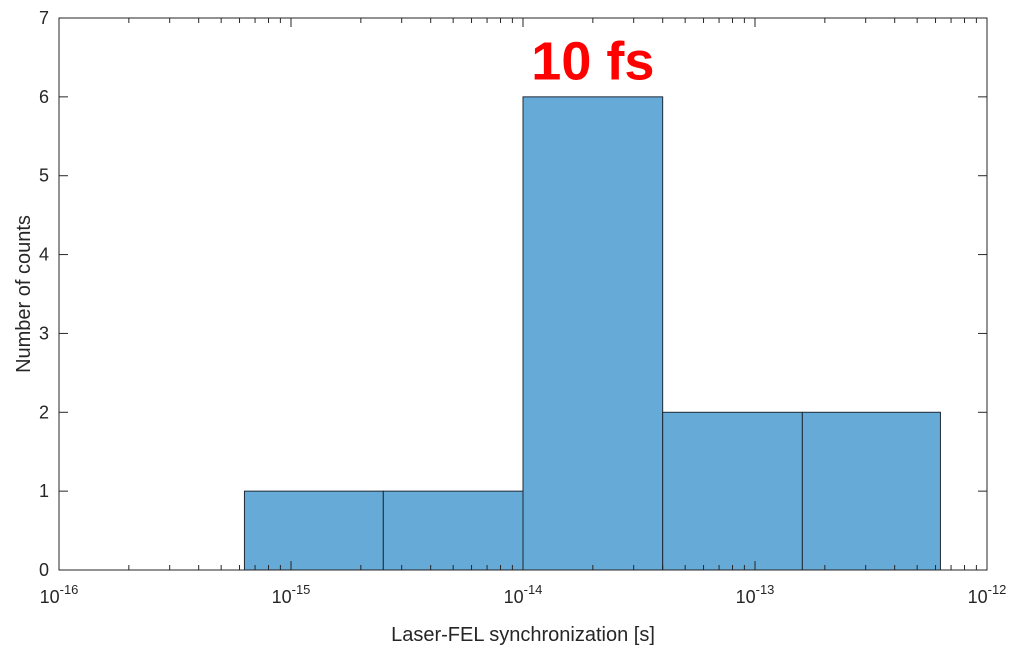  What do you see at coordinates (987, 594) in the screenshot?
I see `x-tick-label-4: 10-12` at bounding box center [987, 594].